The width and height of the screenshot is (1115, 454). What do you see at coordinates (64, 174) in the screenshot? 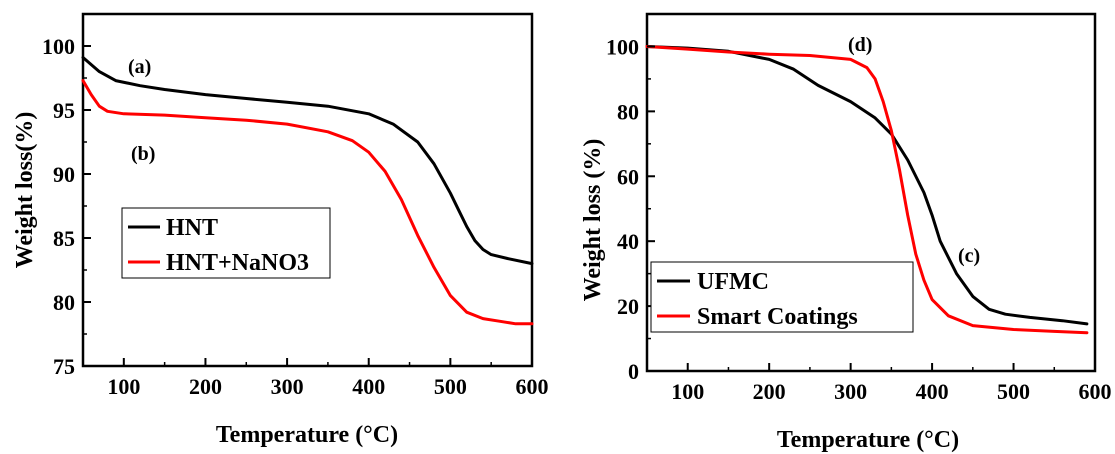
I see `left-y-tick-label: 90` at bounding box center [64, 174].